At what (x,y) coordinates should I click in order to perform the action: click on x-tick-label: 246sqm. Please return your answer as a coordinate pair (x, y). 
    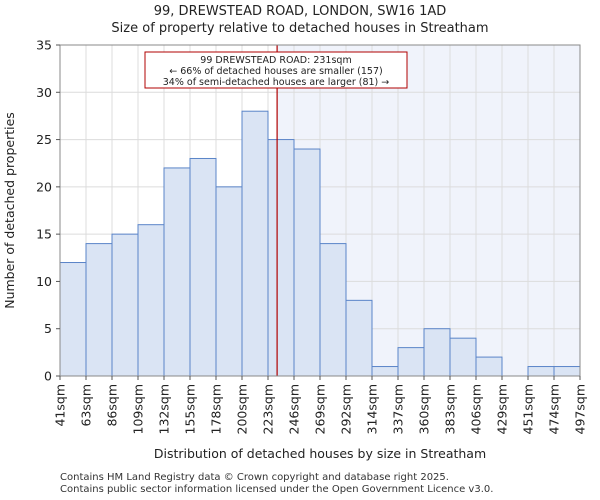
    Looking at the image, I should click on (294, 409).